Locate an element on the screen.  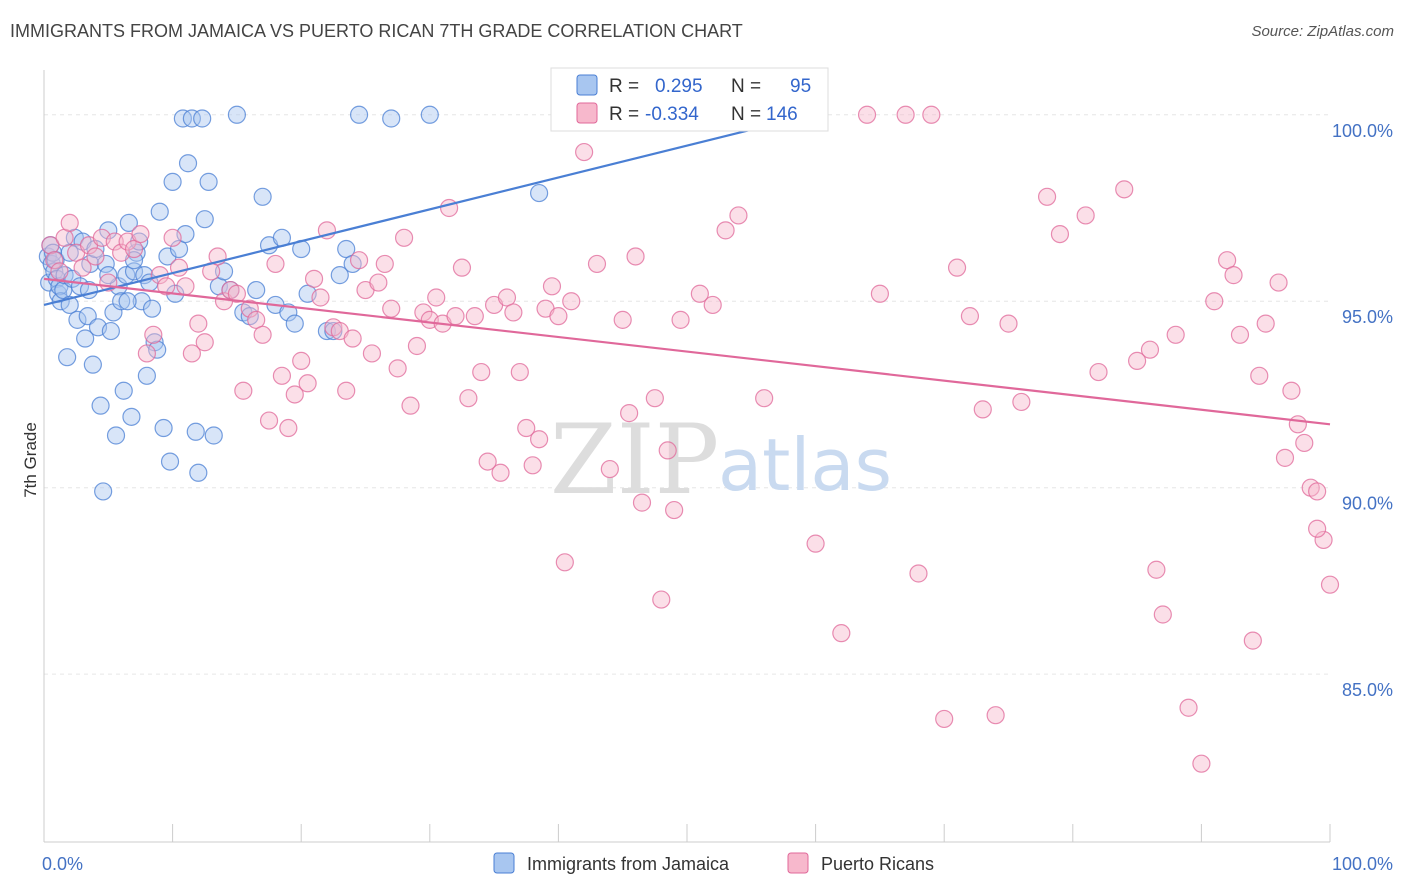
legend-n-value-1: 95 is located at coordinates (800, 86).